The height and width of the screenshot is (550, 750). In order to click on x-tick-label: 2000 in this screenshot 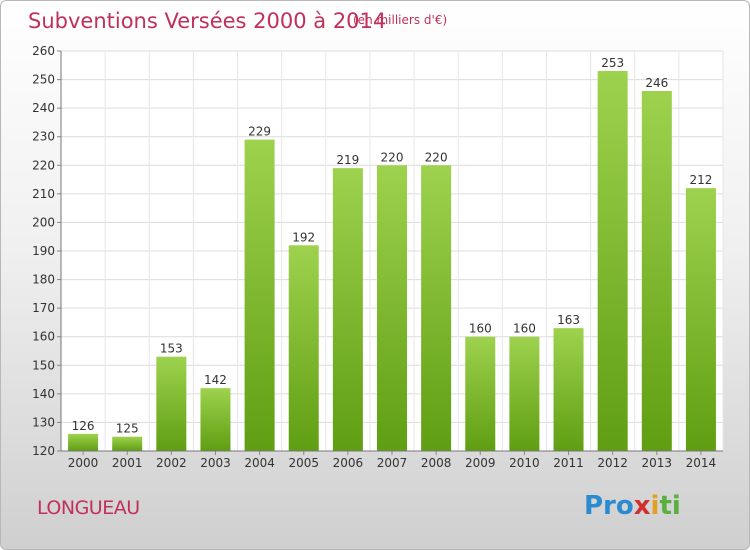, I will do `click(83, 463)`.